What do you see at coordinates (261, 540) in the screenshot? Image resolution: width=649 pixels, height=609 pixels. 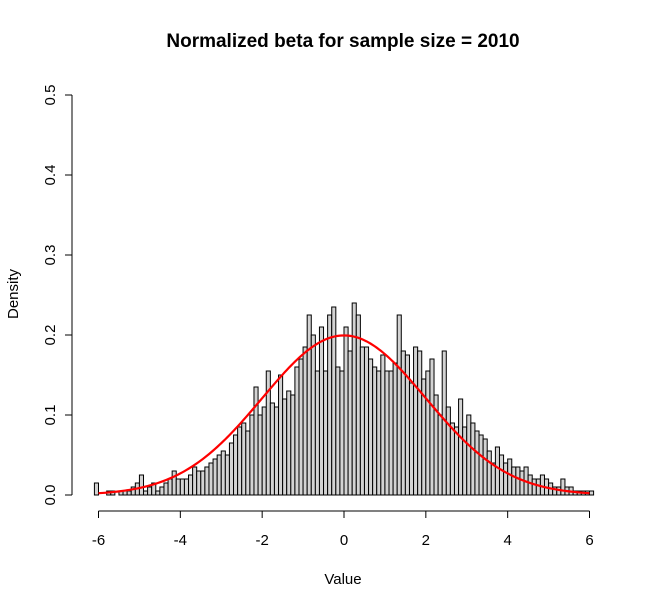 I see `x-tick-label: -2` at bounding box center [261, 540].